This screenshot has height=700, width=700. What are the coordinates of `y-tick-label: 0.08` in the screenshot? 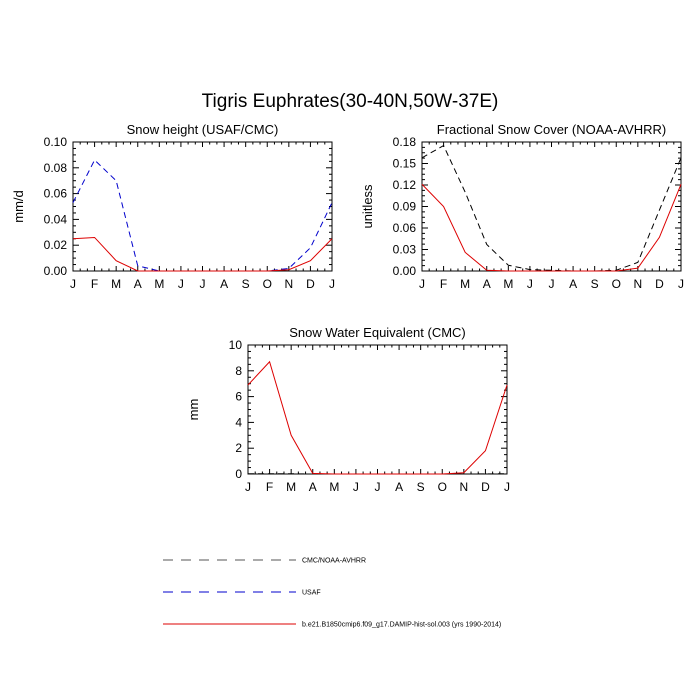 It's located at (56, 168).